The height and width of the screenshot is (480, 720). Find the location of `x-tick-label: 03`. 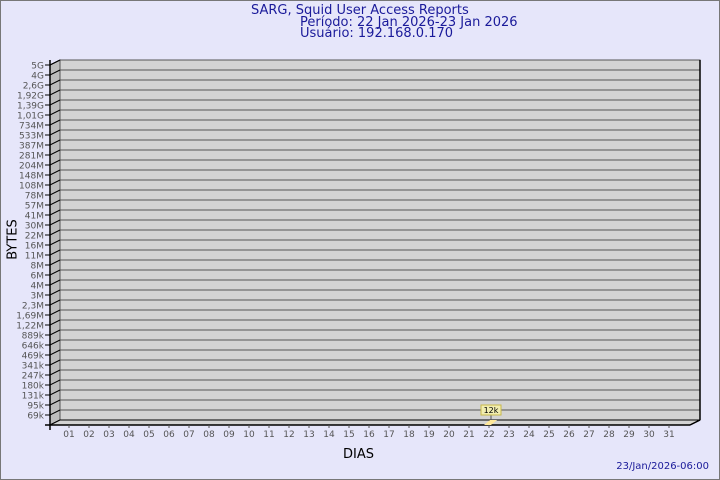

x-tick-label: 03 is located at coordinates (108, 435).